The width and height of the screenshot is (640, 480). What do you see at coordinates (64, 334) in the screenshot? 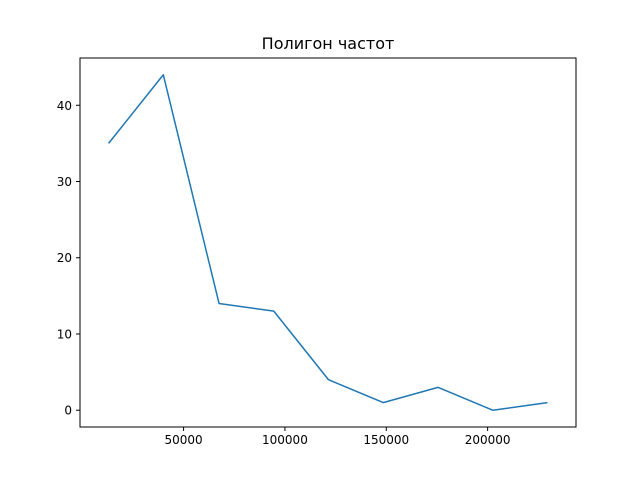
I see `y-tick-label: 10` at bounding box center [64, 334].